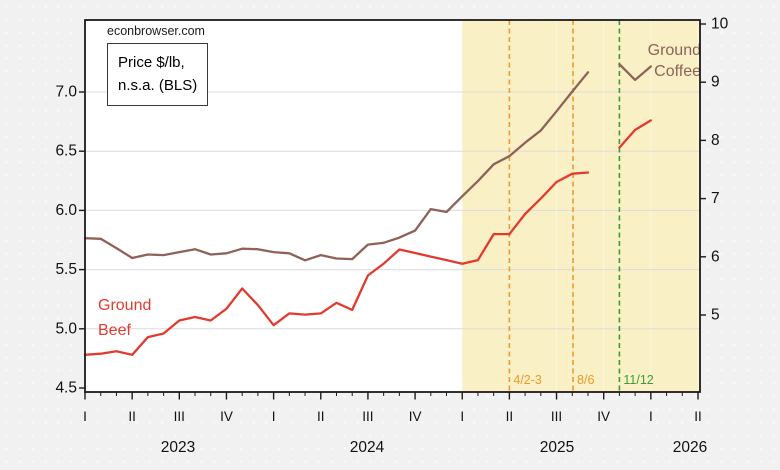 This screenshot has height=470, width=780. Describe the element at coordinates (66, 388) in the screenshot. I see `left-tick-label: 4.5` at that location.